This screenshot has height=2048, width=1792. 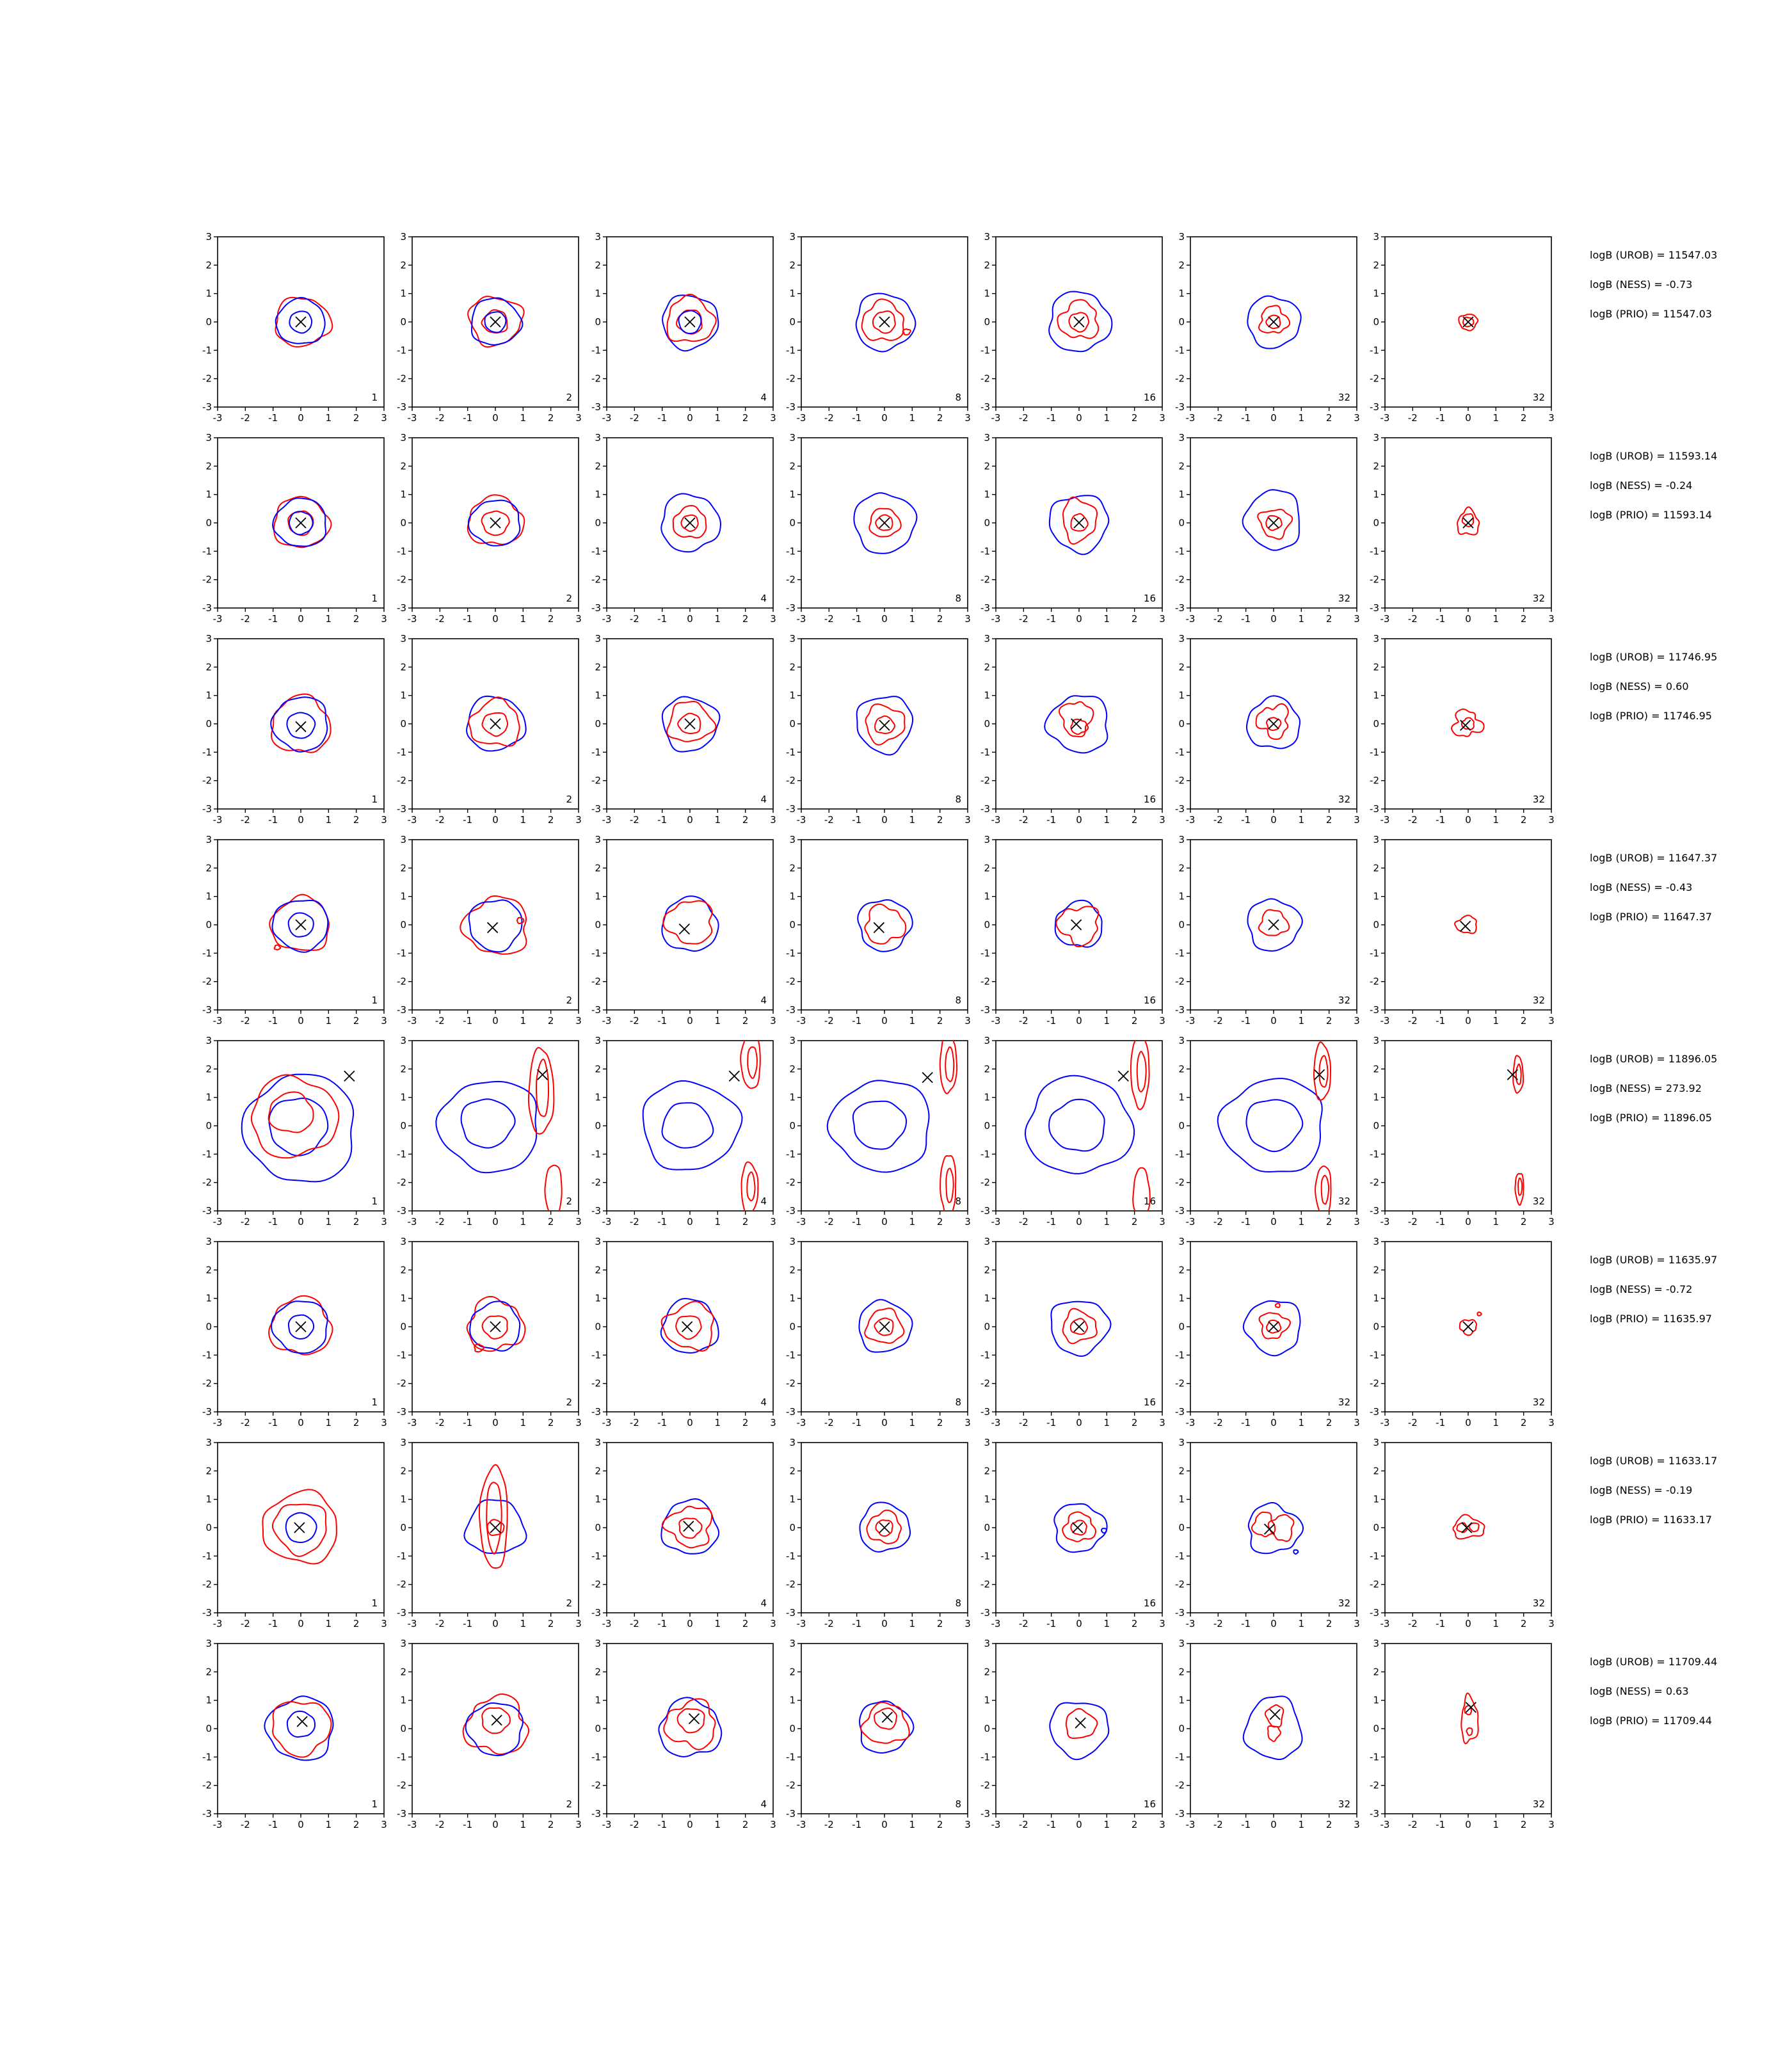 What do you see at coordinates (1654, 1059) in the screenshot?
I see `annotation-line: logB (UROB) = 11896.05` at bounding box center [1654, 1059].